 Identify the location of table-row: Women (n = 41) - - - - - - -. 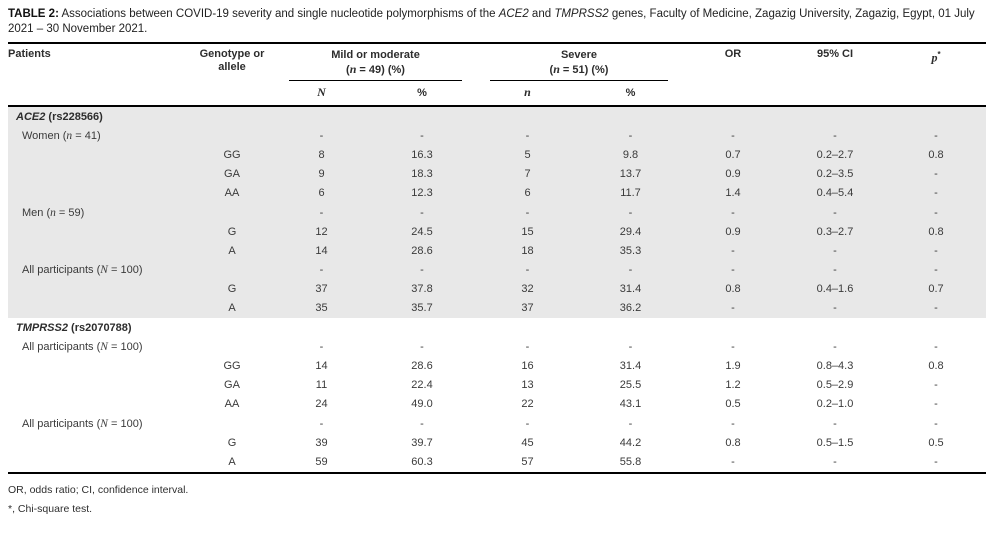
(497, 136).